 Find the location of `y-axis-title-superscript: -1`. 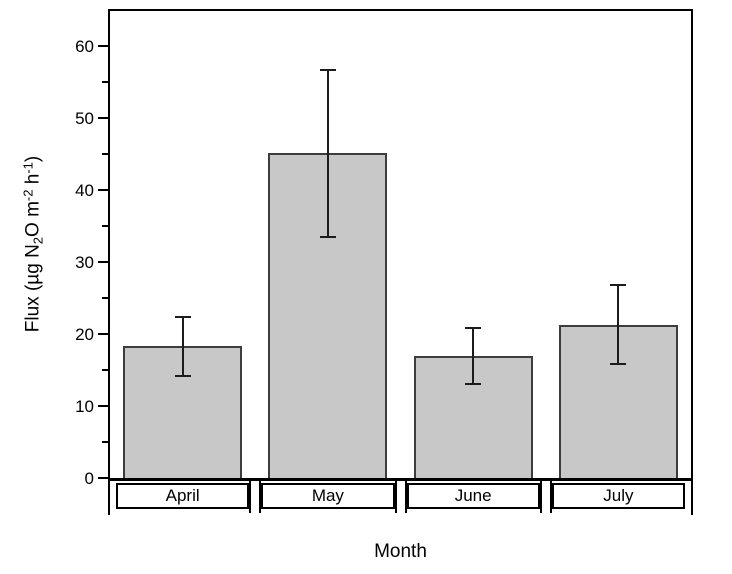

y-axis-title-superscript: -1 is located at coordinates (28, 168).